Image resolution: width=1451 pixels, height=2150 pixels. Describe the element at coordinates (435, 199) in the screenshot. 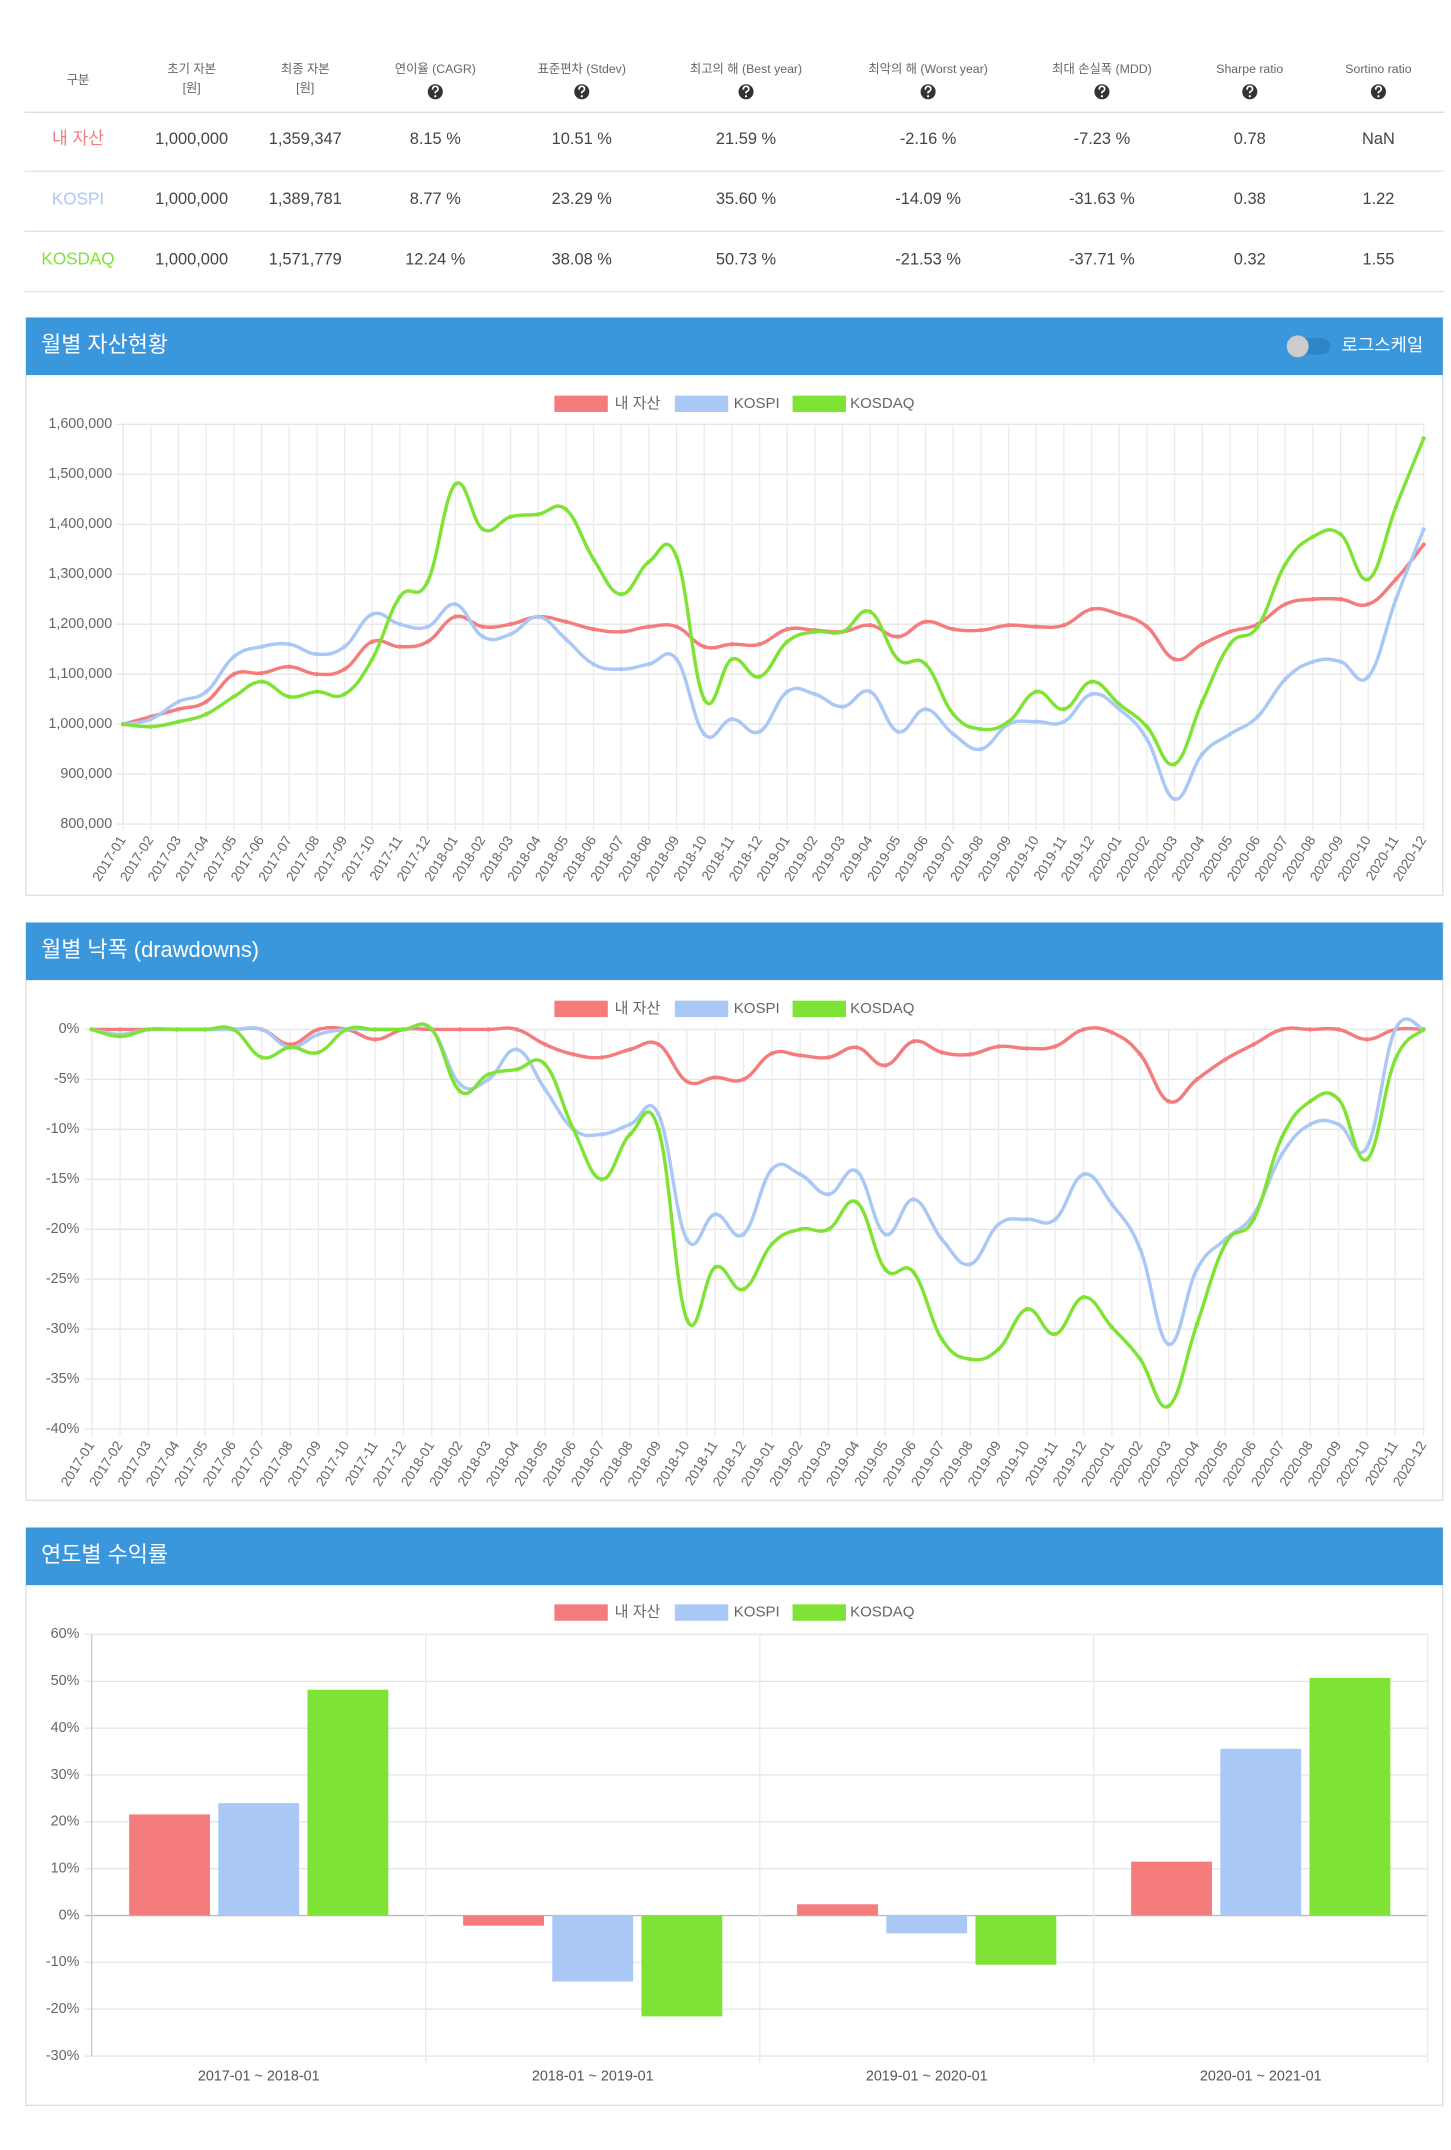

I see `table-cell: 8.77 %` at that location.